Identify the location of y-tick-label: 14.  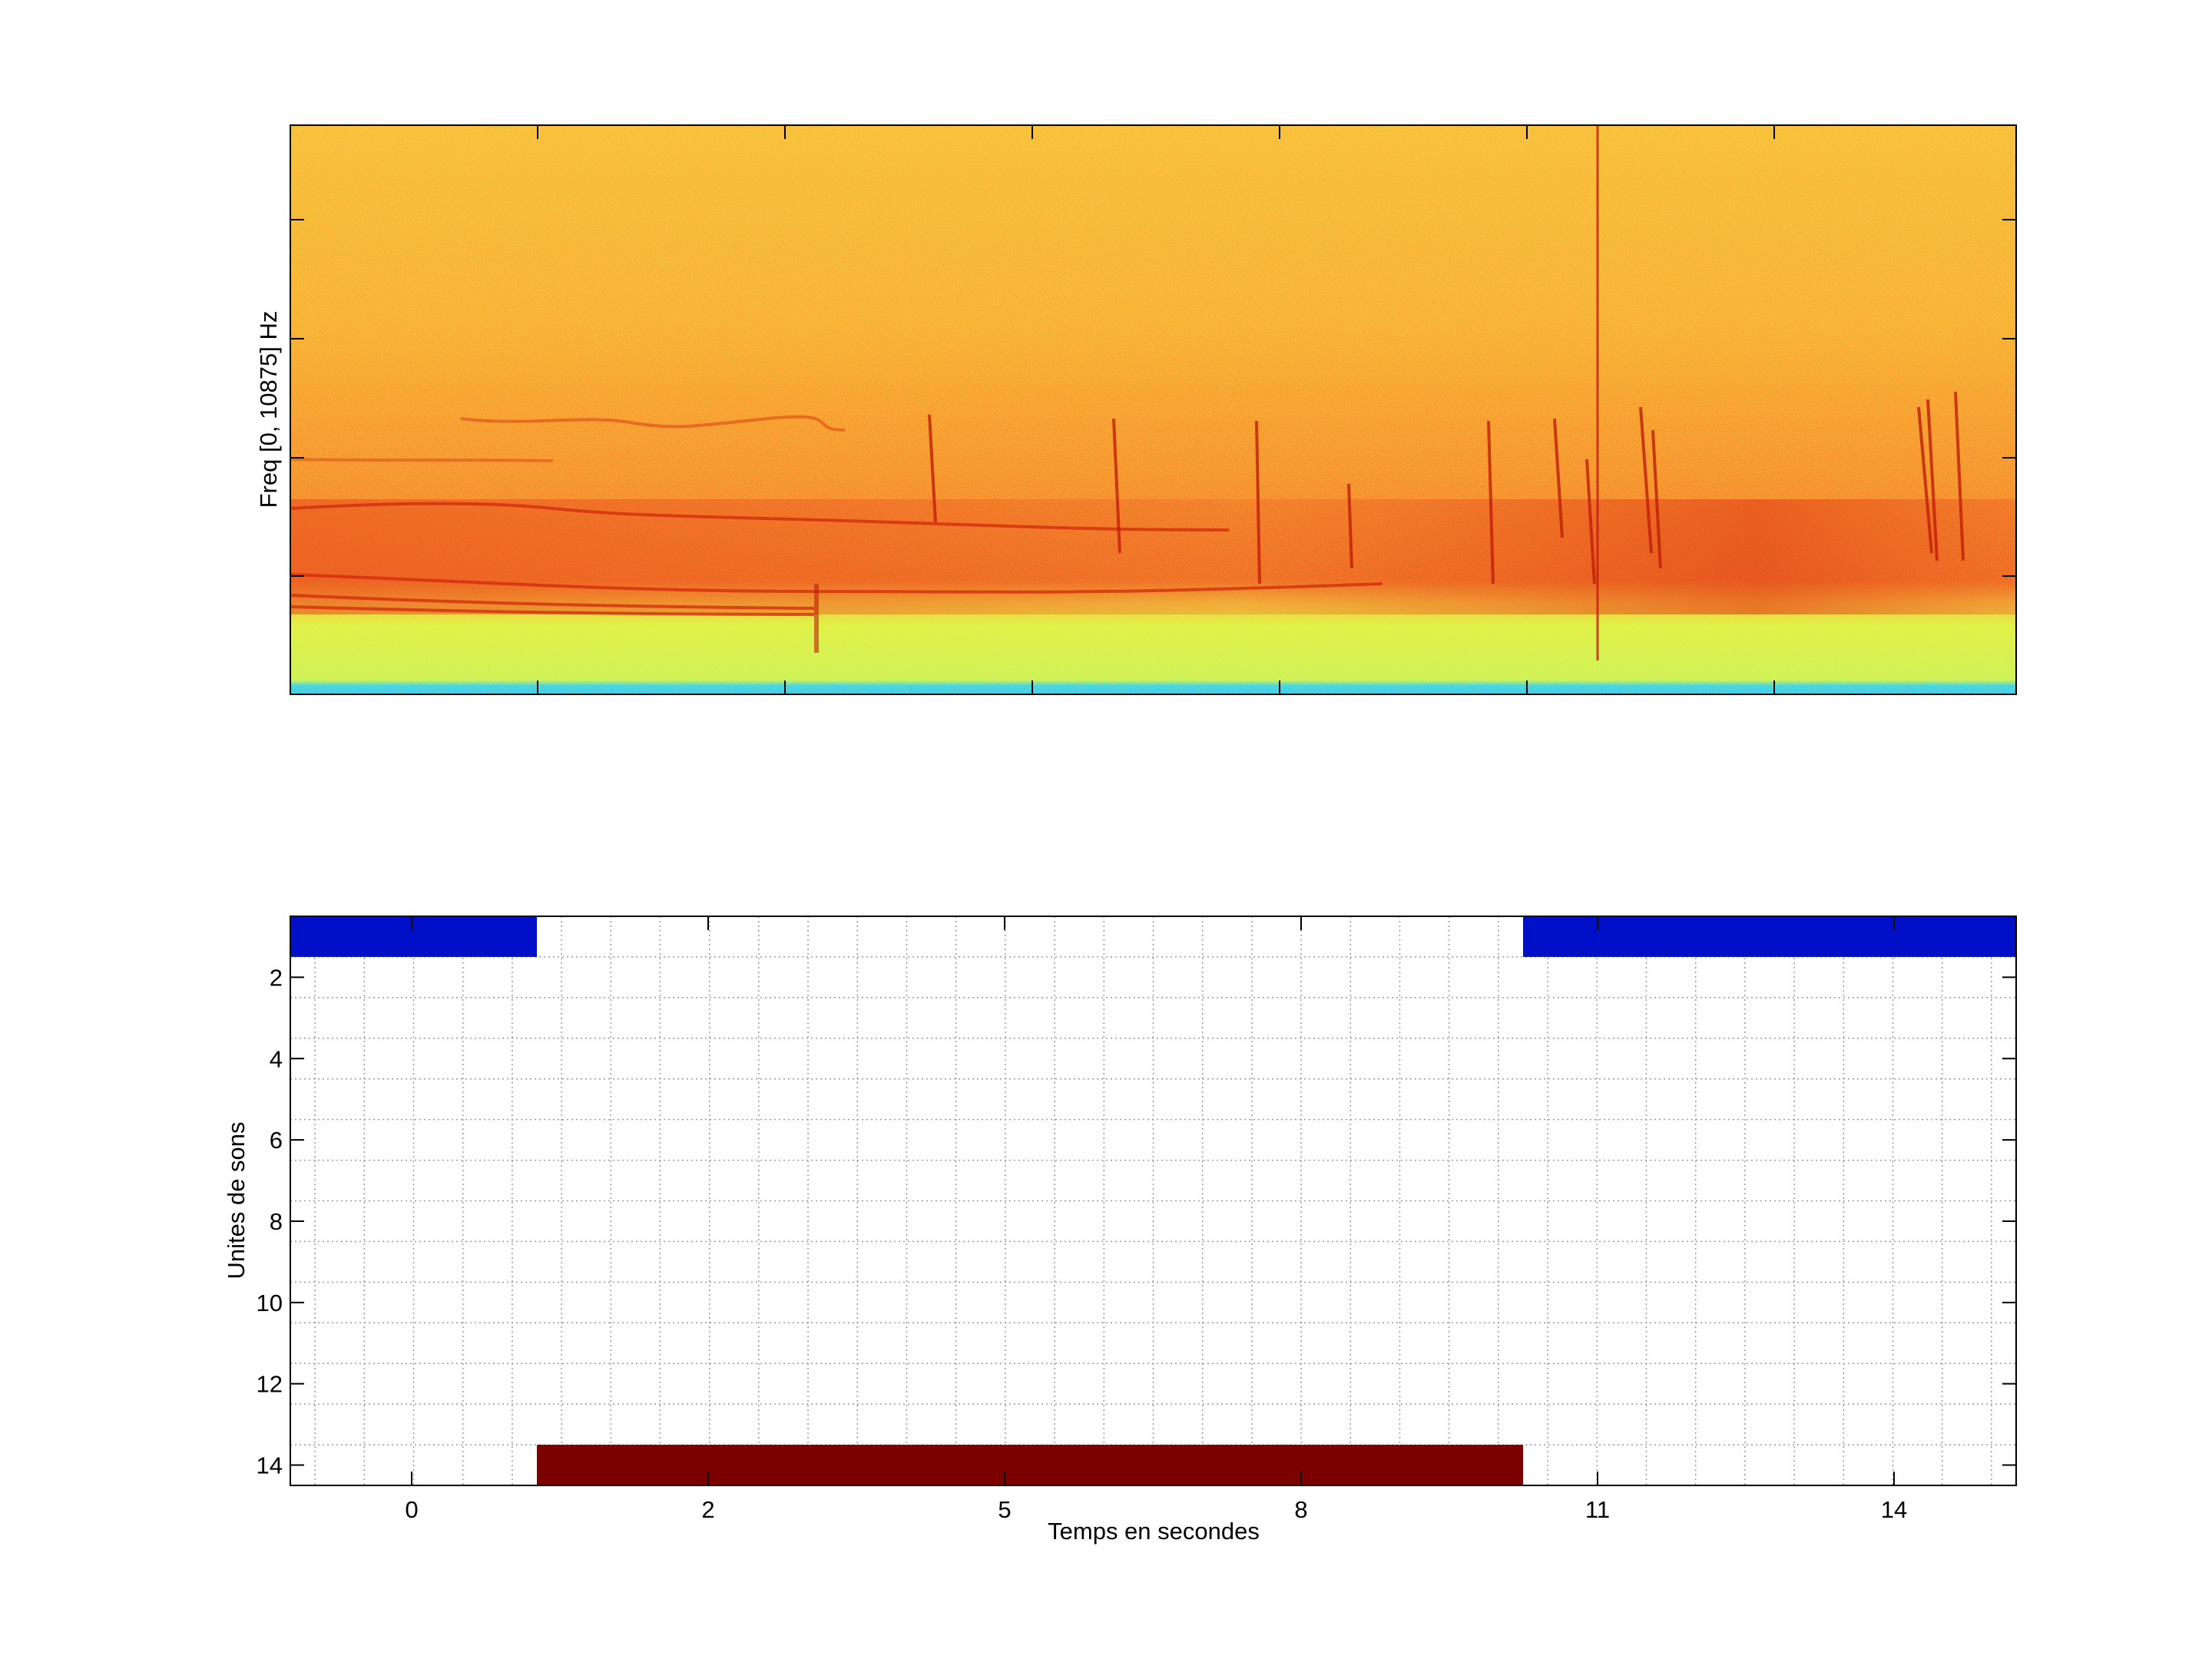
(270, 1466).